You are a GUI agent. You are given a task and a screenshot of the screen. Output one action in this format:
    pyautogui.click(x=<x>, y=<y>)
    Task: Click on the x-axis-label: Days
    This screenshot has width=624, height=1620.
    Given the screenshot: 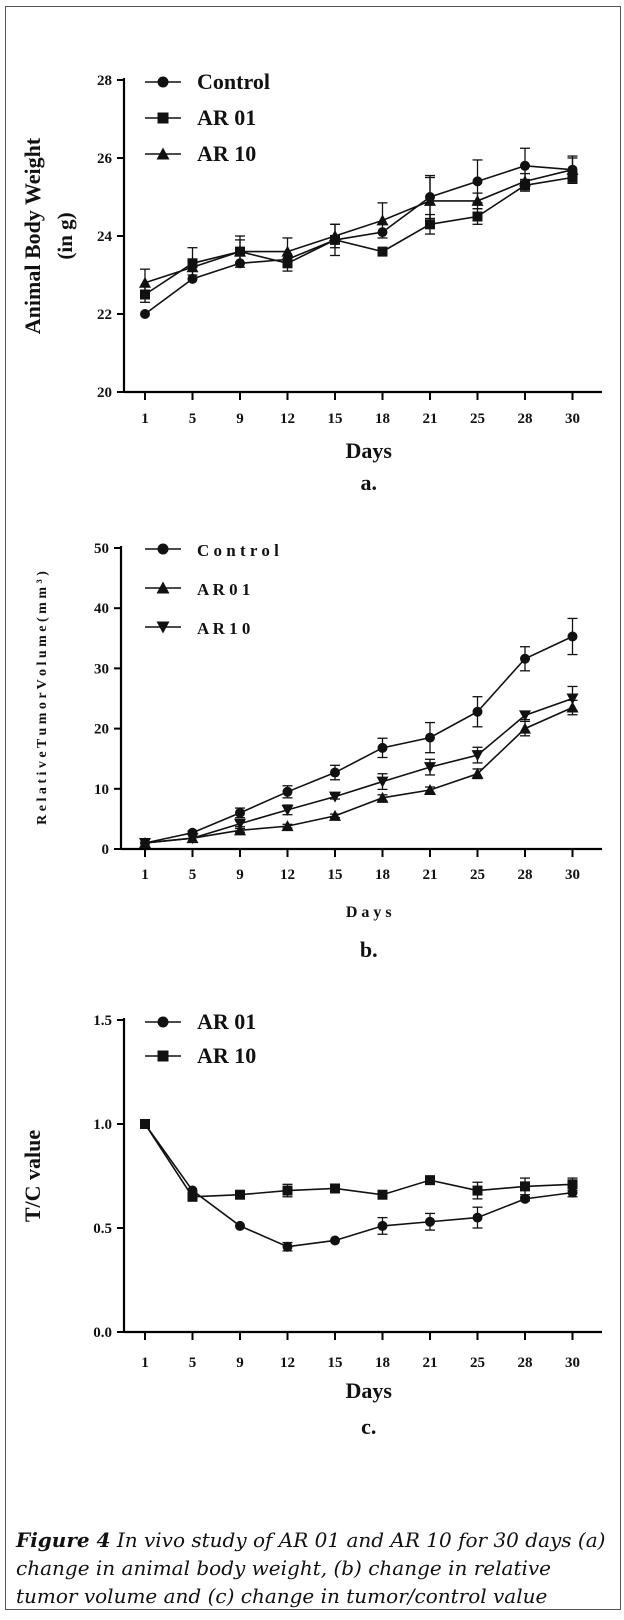 What is the action you would take?
    pyautogui.click(x=369, y=1390)
    